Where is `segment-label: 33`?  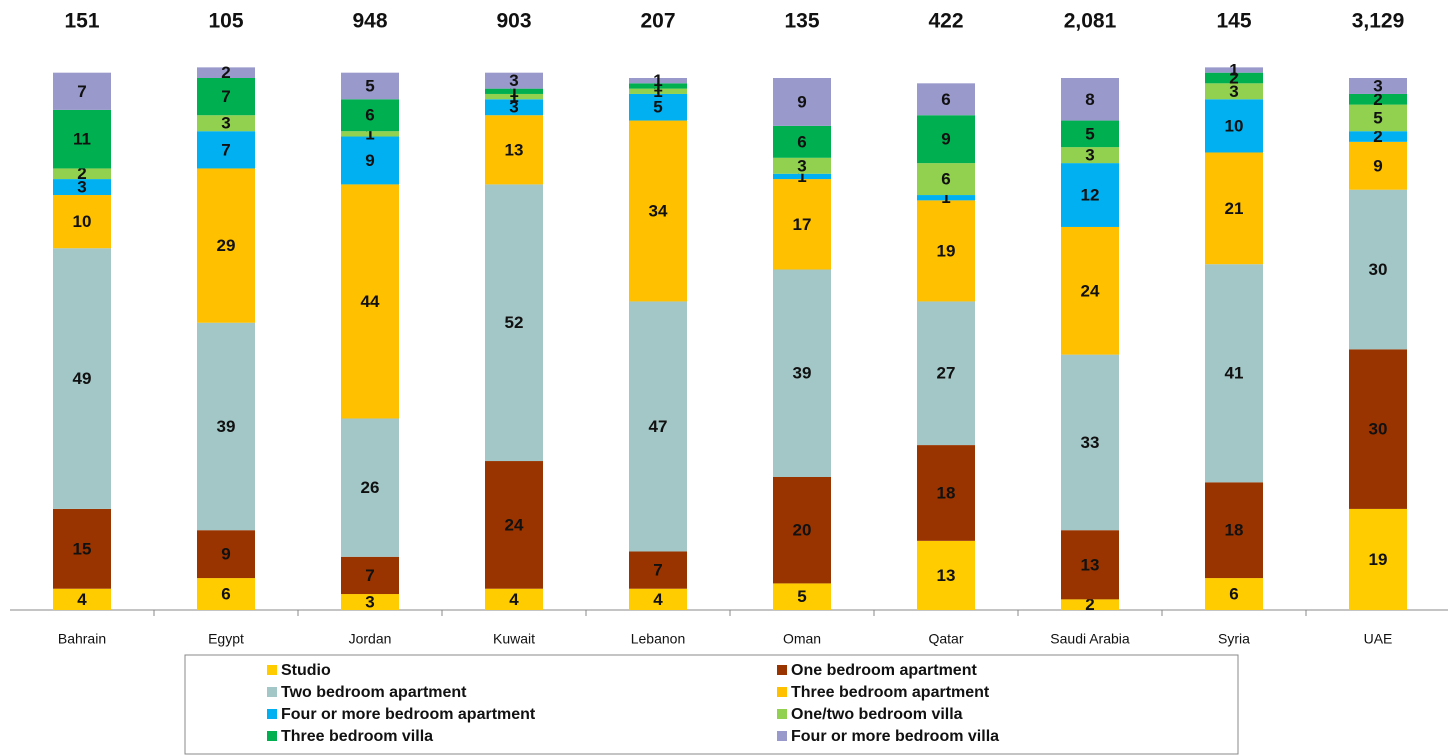 segment-label: 33 is located at coordinates (1090, 442).